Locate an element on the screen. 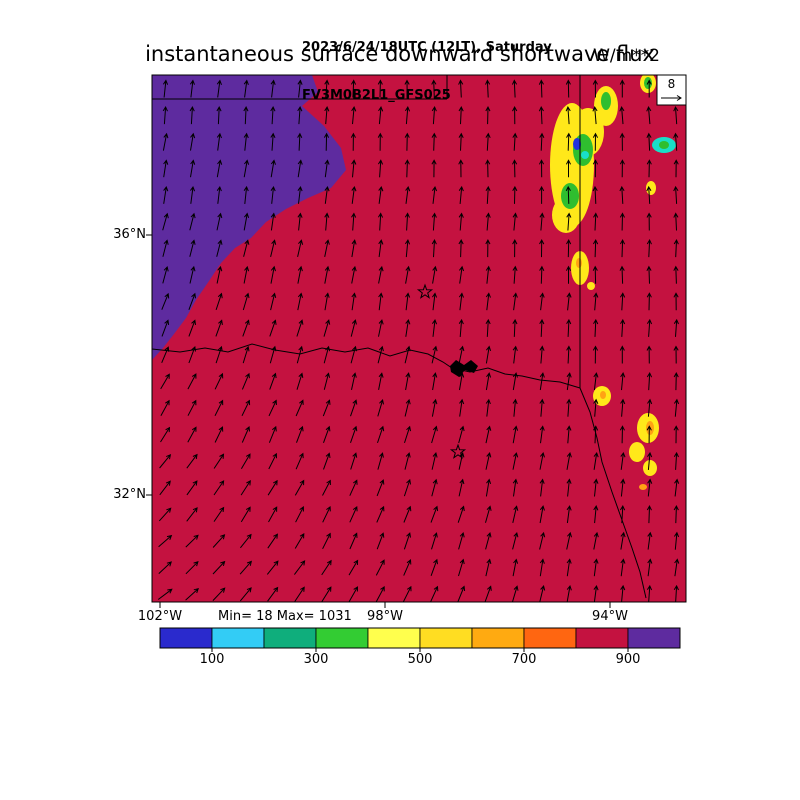 The height and width of the screenshot is (800, 800). colorbar-tick-label-100: 100 is located at coordinates (212, 659).